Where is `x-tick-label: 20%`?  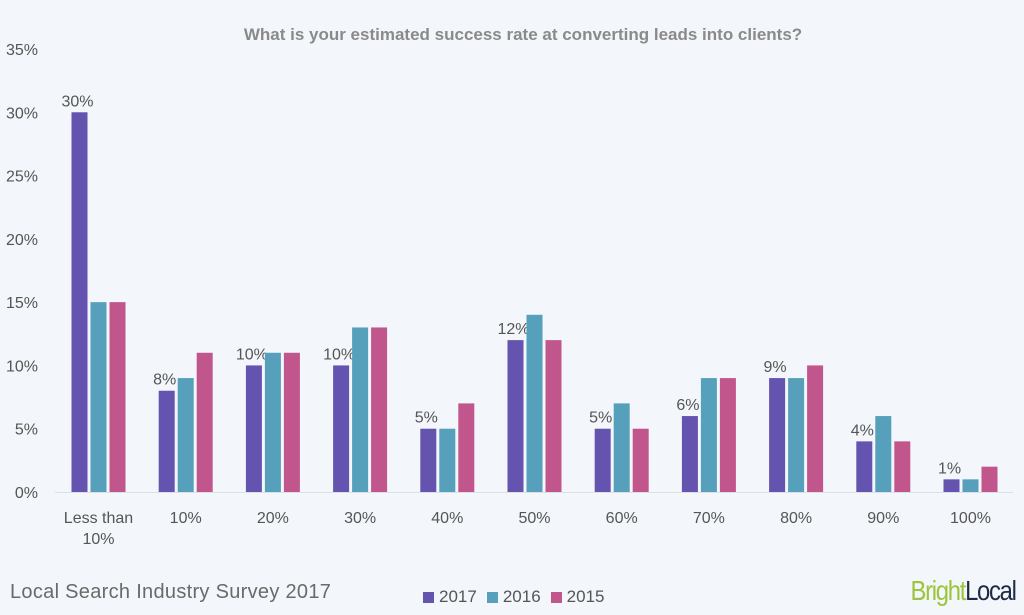 x-tick-label: 20% is located at coordinates (273, 518).